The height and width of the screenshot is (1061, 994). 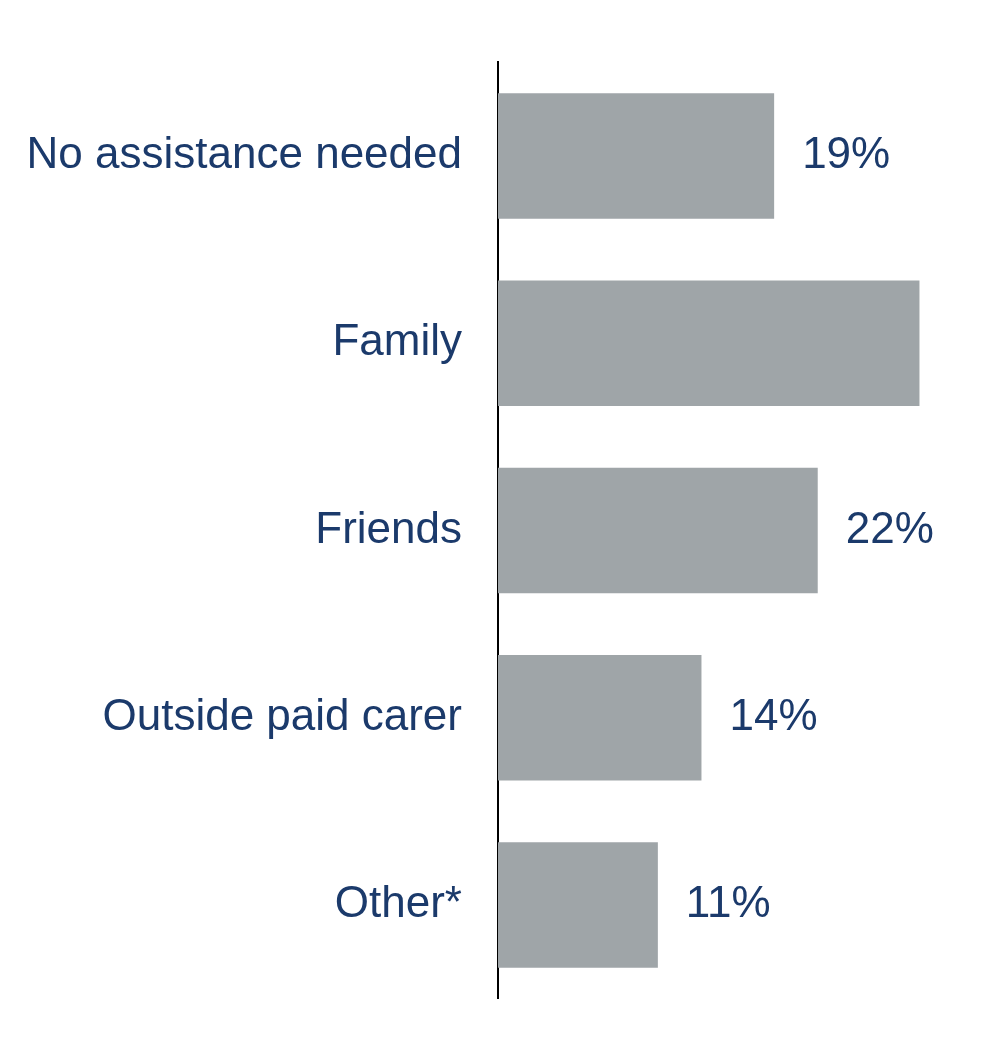 I want to click on y-tick-label: No assistance needed, so click(x=244, y=153).